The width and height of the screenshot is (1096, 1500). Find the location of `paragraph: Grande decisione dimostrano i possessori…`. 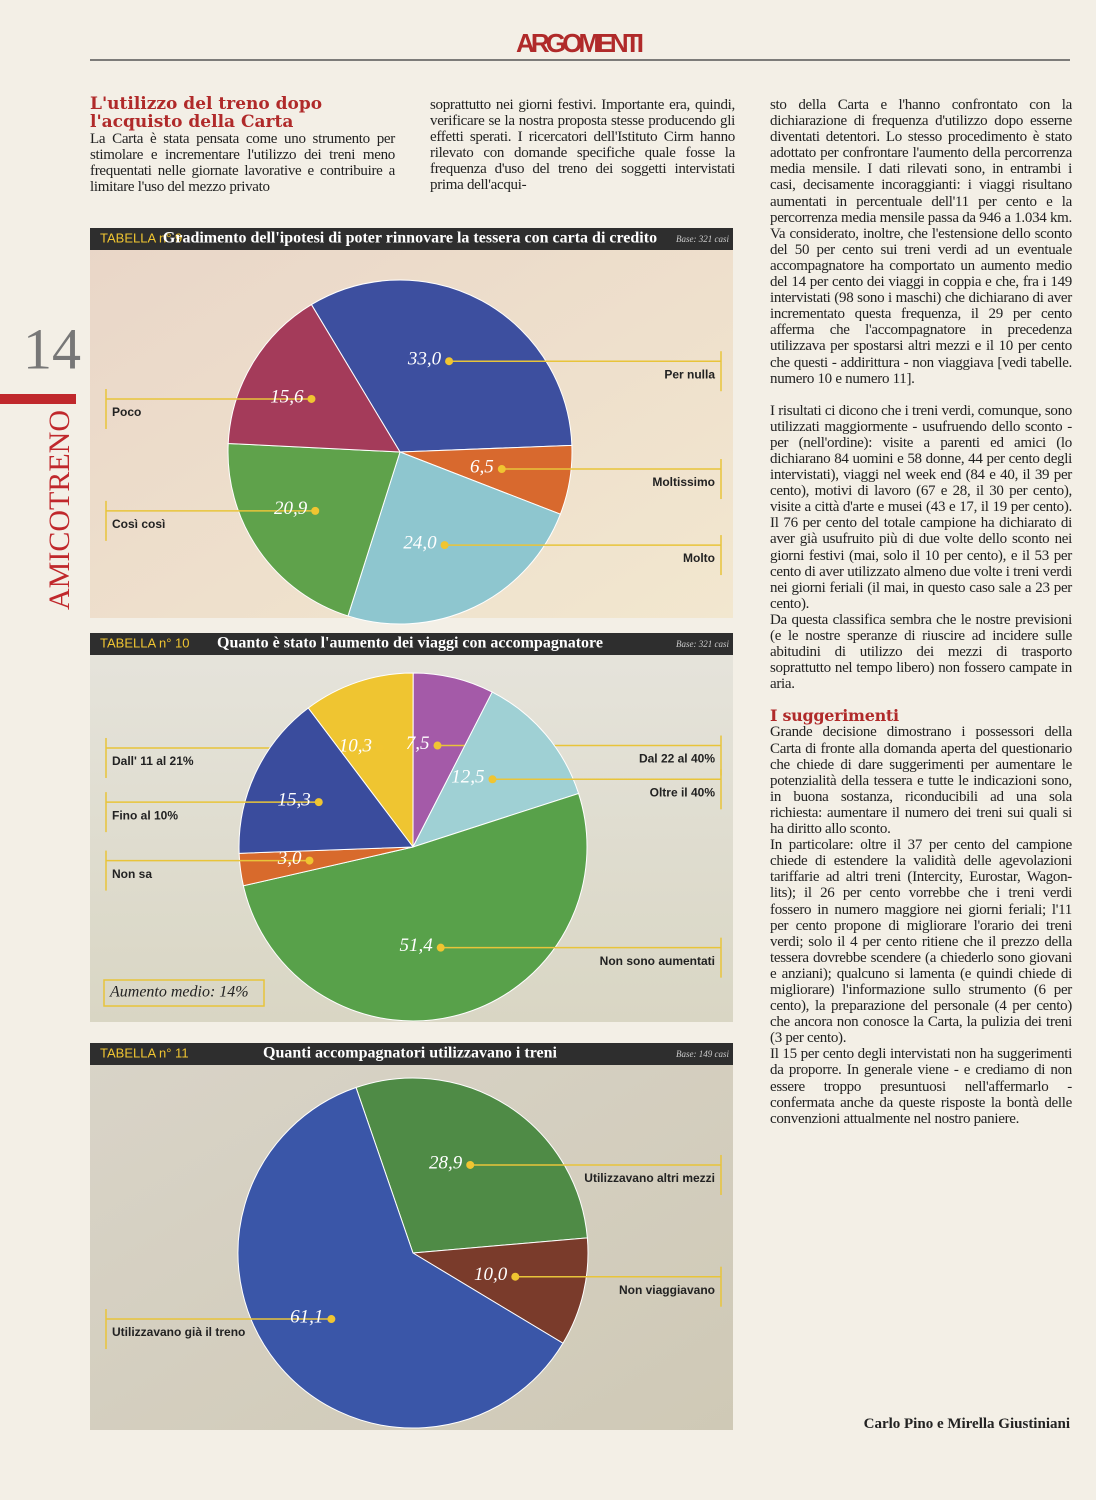

paragraph: Grande decisione dimostrano i possessori… is located at coordinates (921, 781).